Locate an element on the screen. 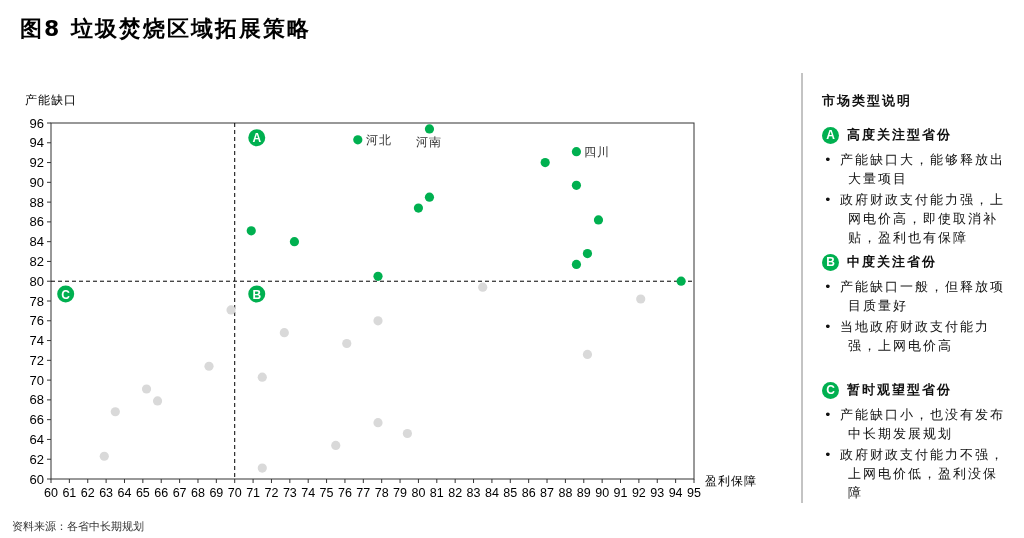  y-axis-title: 产能缺口 is located at coordinates (51, 100).